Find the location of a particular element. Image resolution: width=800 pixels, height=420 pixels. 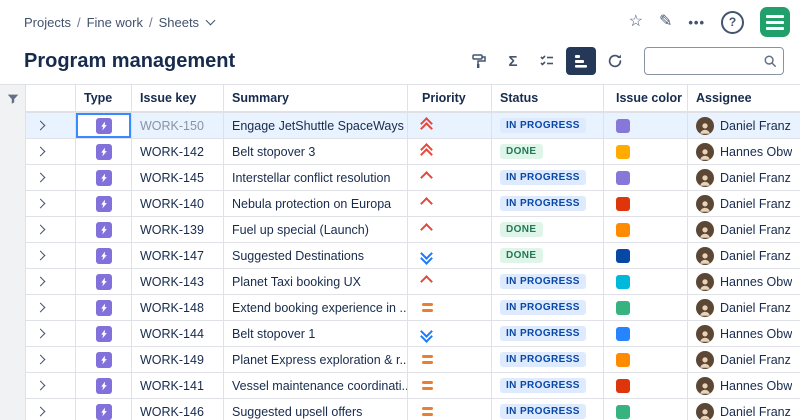

issue-summary-cell: Fuel up special (Launch) is located at coordinates (316, 229).